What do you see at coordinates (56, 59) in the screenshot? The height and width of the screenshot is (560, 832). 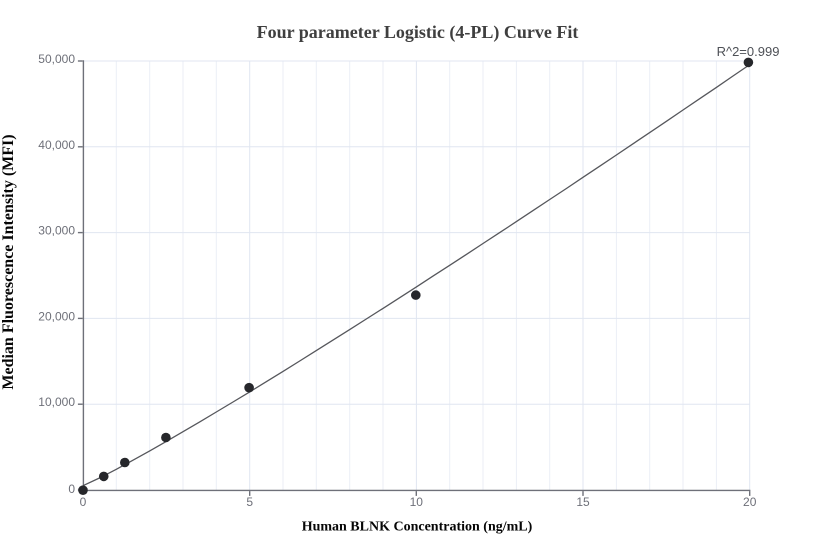 I see `svg-text: 50,000` at bounding box center [56, 59].